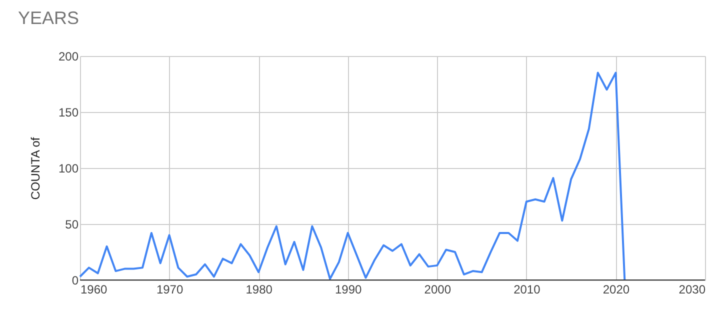 This screenshot has width=719, height=321. What do you see at coordinates (35, 168) in the screenshot?
I see `y-axis-title: COUNTA of` at bounding box center [35, 168].